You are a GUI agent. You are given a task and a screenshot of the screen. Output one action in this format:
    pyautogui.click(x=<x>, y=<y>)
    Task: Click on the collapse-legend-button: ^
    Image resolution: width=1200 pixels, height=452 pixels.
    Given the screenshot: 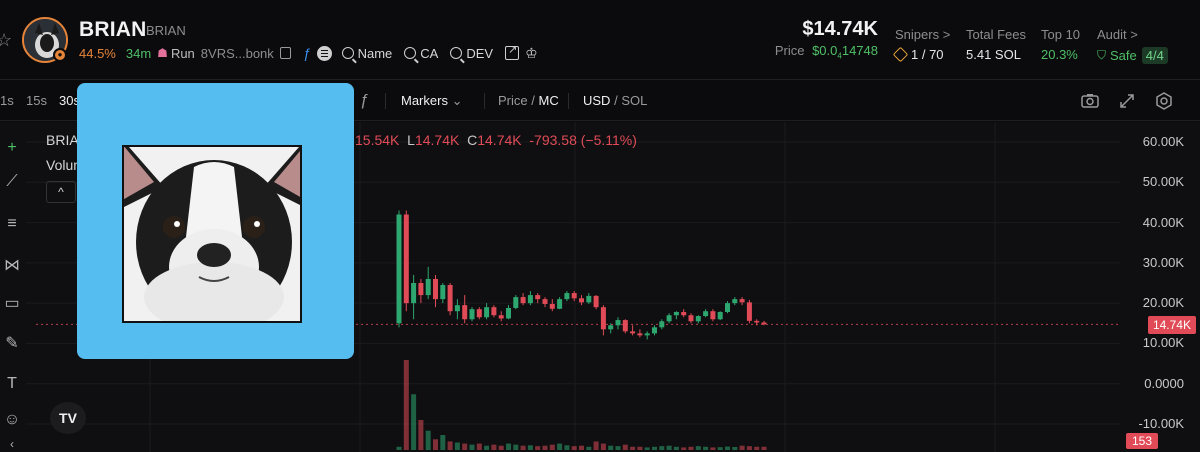 What is the action you would take?
    pyautogui.click(x=61, y=192)
    